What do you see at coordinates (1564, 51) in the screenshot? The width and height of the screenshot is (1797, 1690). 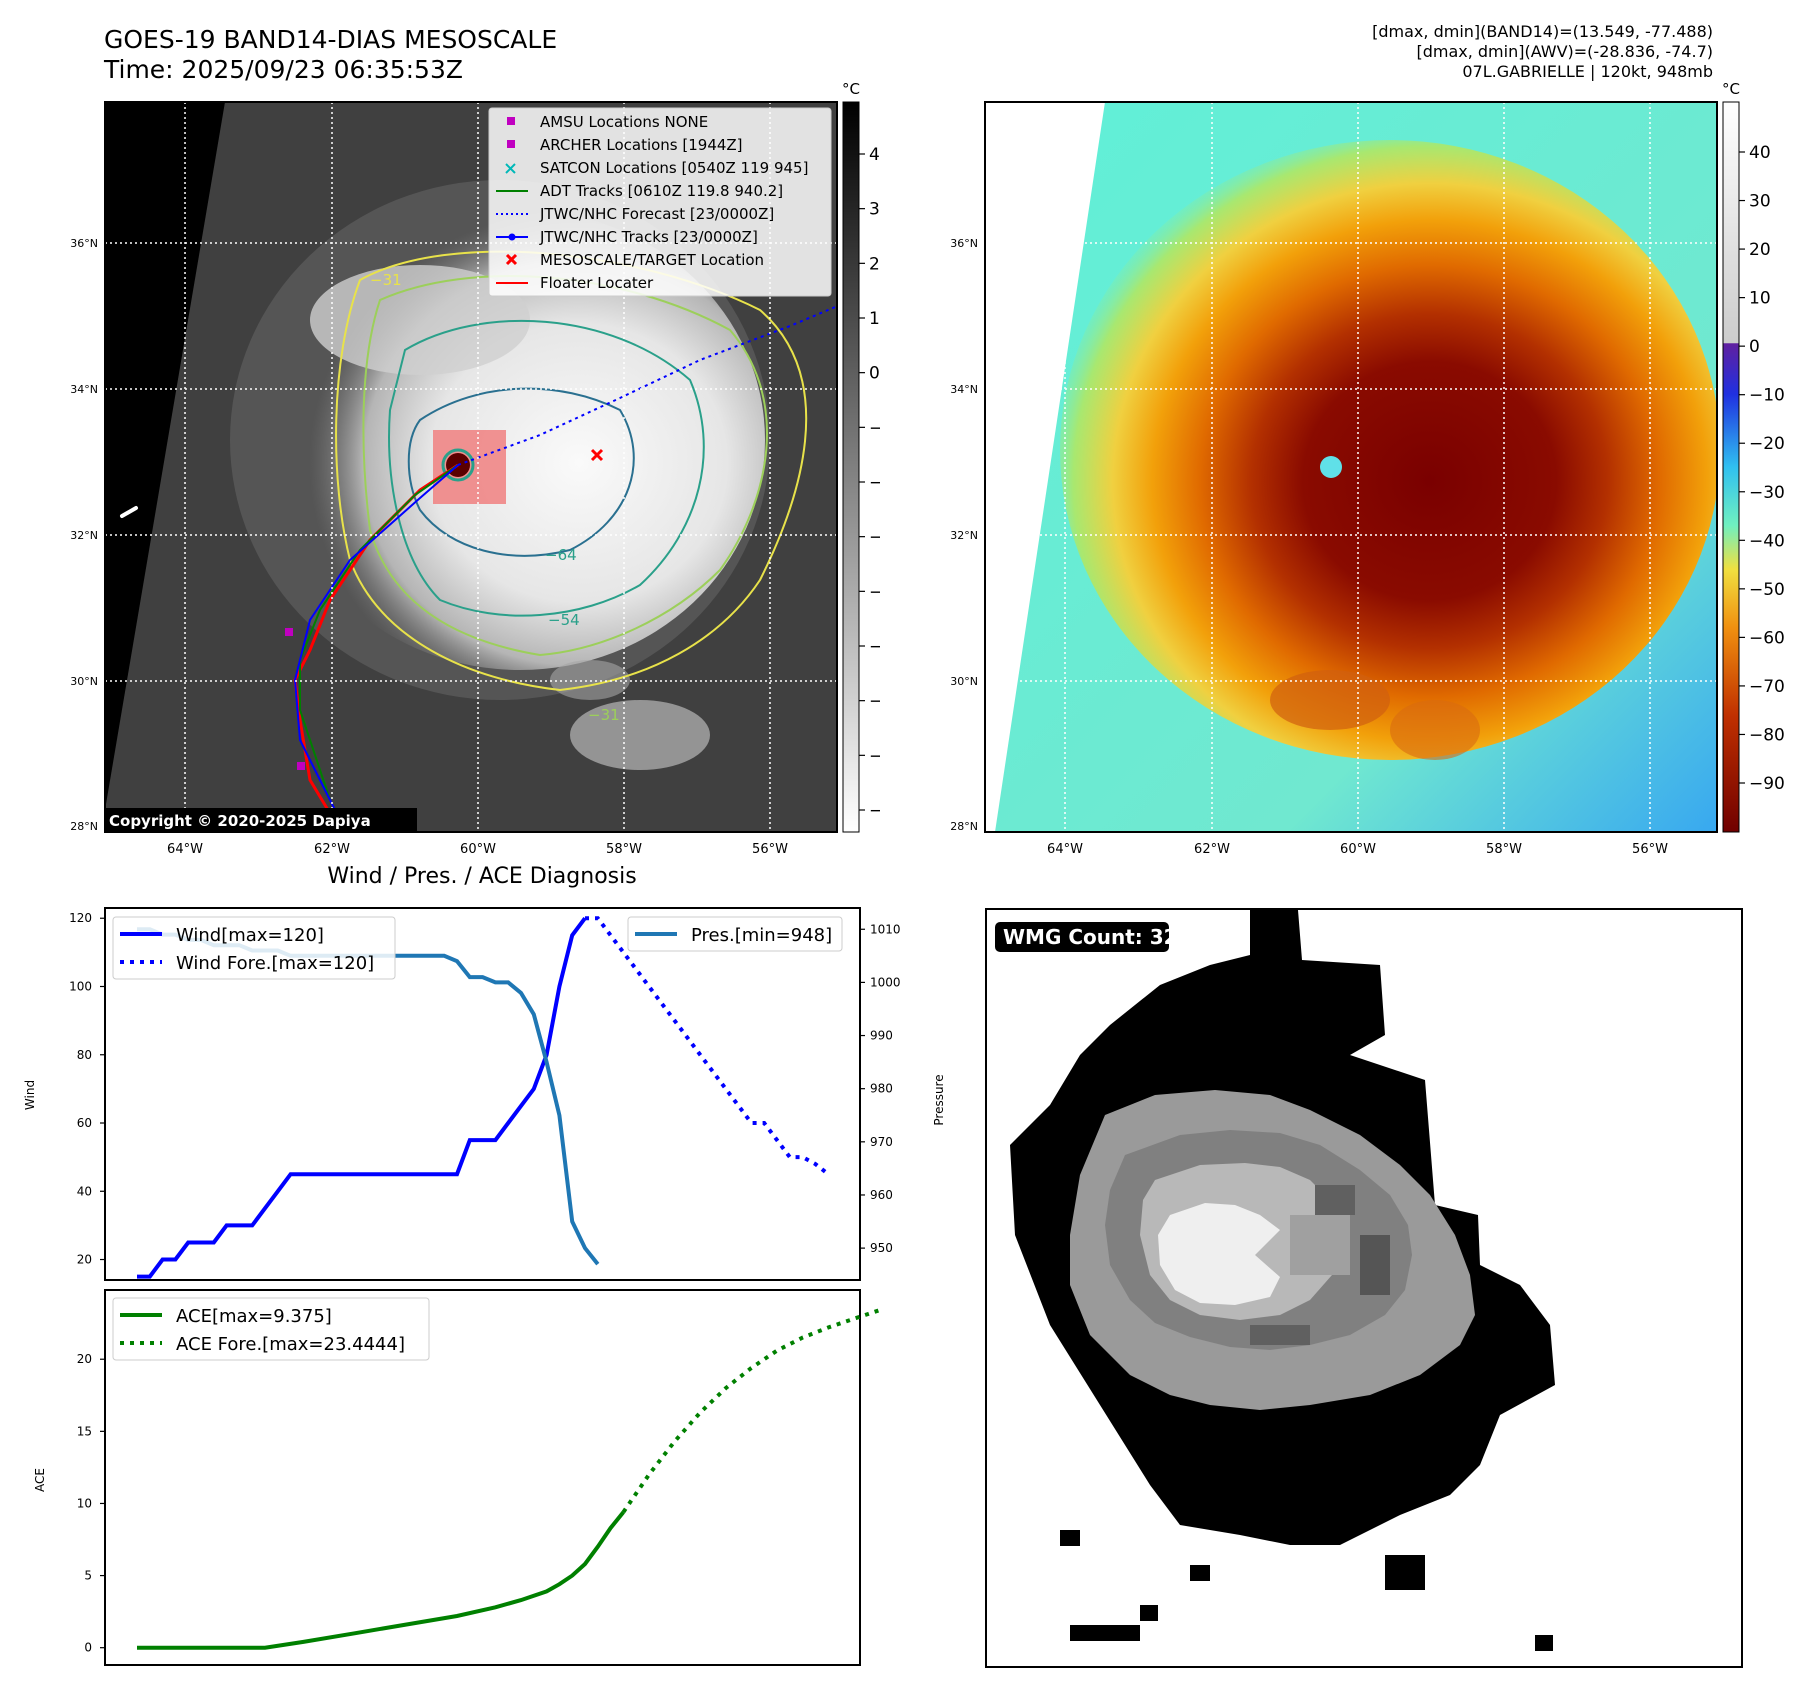 I see `stats-awv: [dmax, dmin](AWV)=(-28.836, -74.7)` at bounding box center [1564, 51].